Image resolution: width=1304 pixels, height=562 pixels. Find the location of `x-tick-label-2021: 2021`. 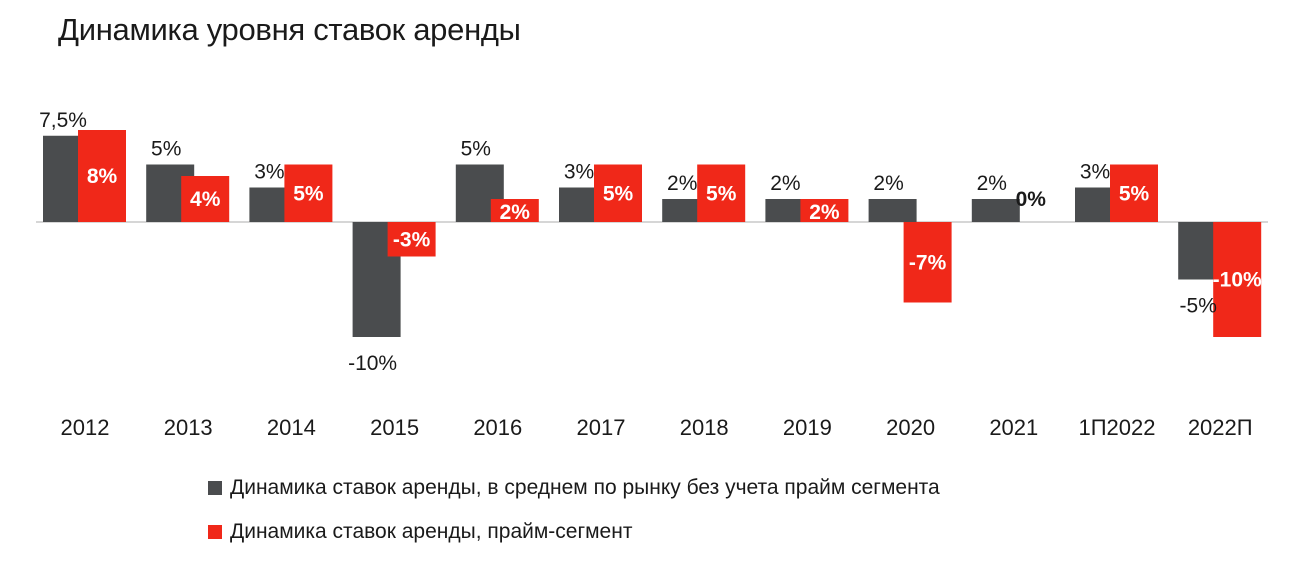

x-tick-label-2021: 2021 is located at coordinates (1013, 427).